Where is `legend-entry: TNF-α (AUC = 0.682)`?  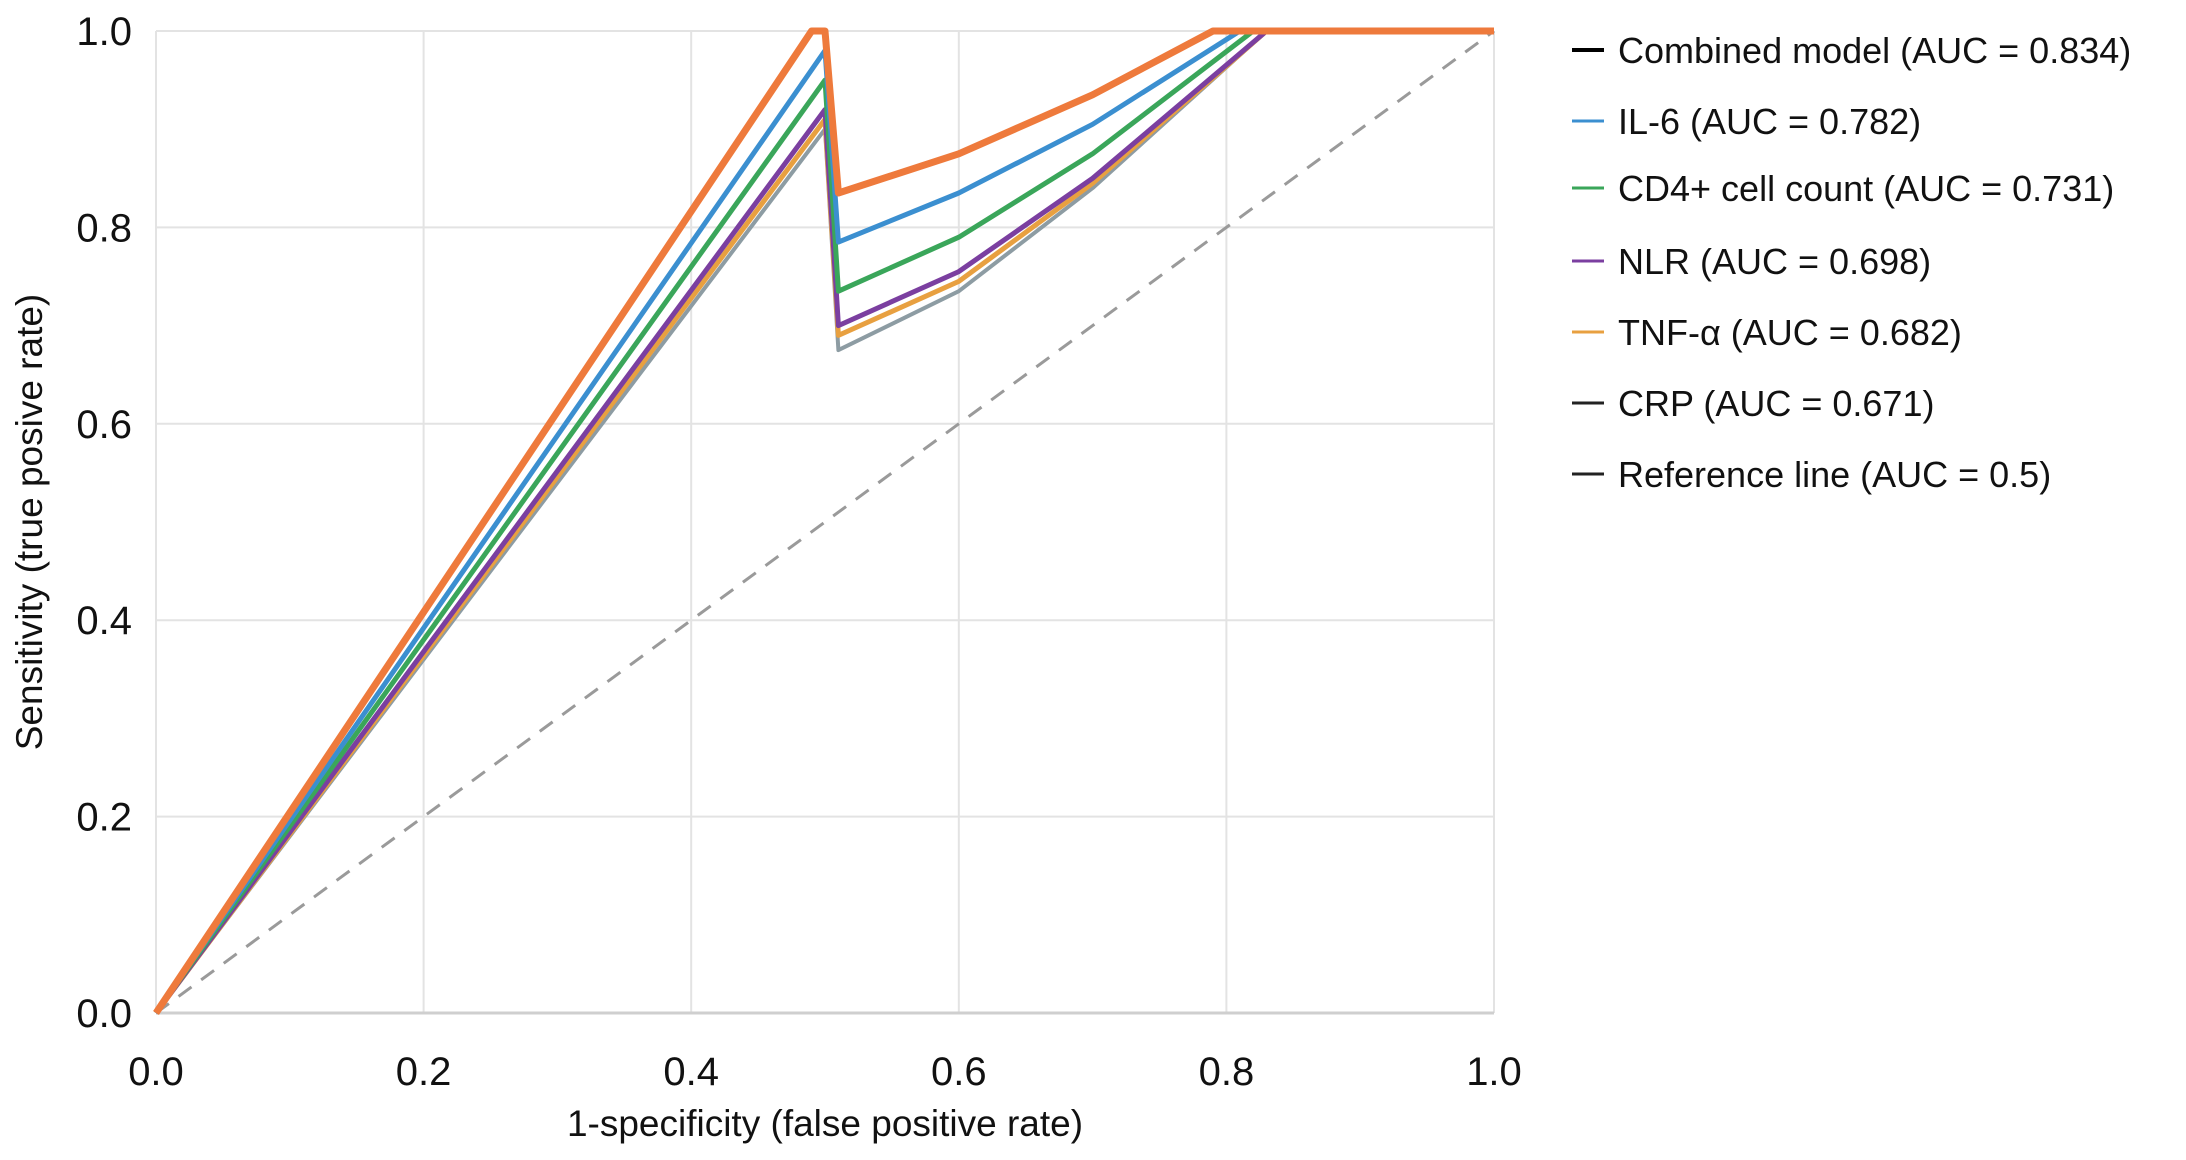
legend-entry: TNF-α (AUC = 0.682) is located at coordinates (1790, 332).